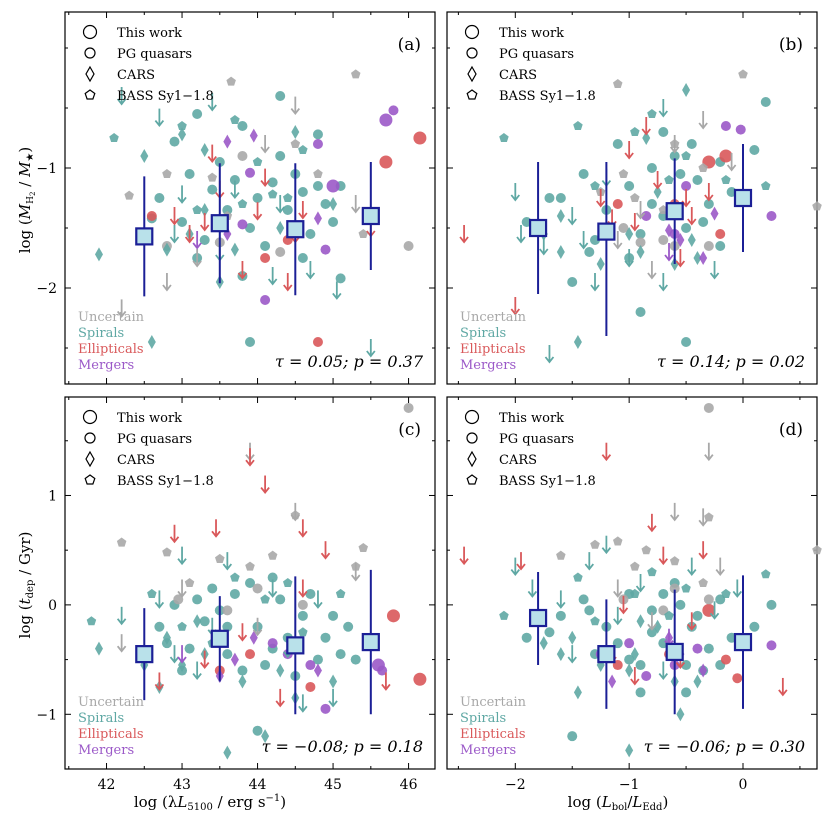 The height and width of the screenshot is (830, 830). Describe the element at coordinates (295, 645) in the screenshot. I see `this-work-marker` at that location.